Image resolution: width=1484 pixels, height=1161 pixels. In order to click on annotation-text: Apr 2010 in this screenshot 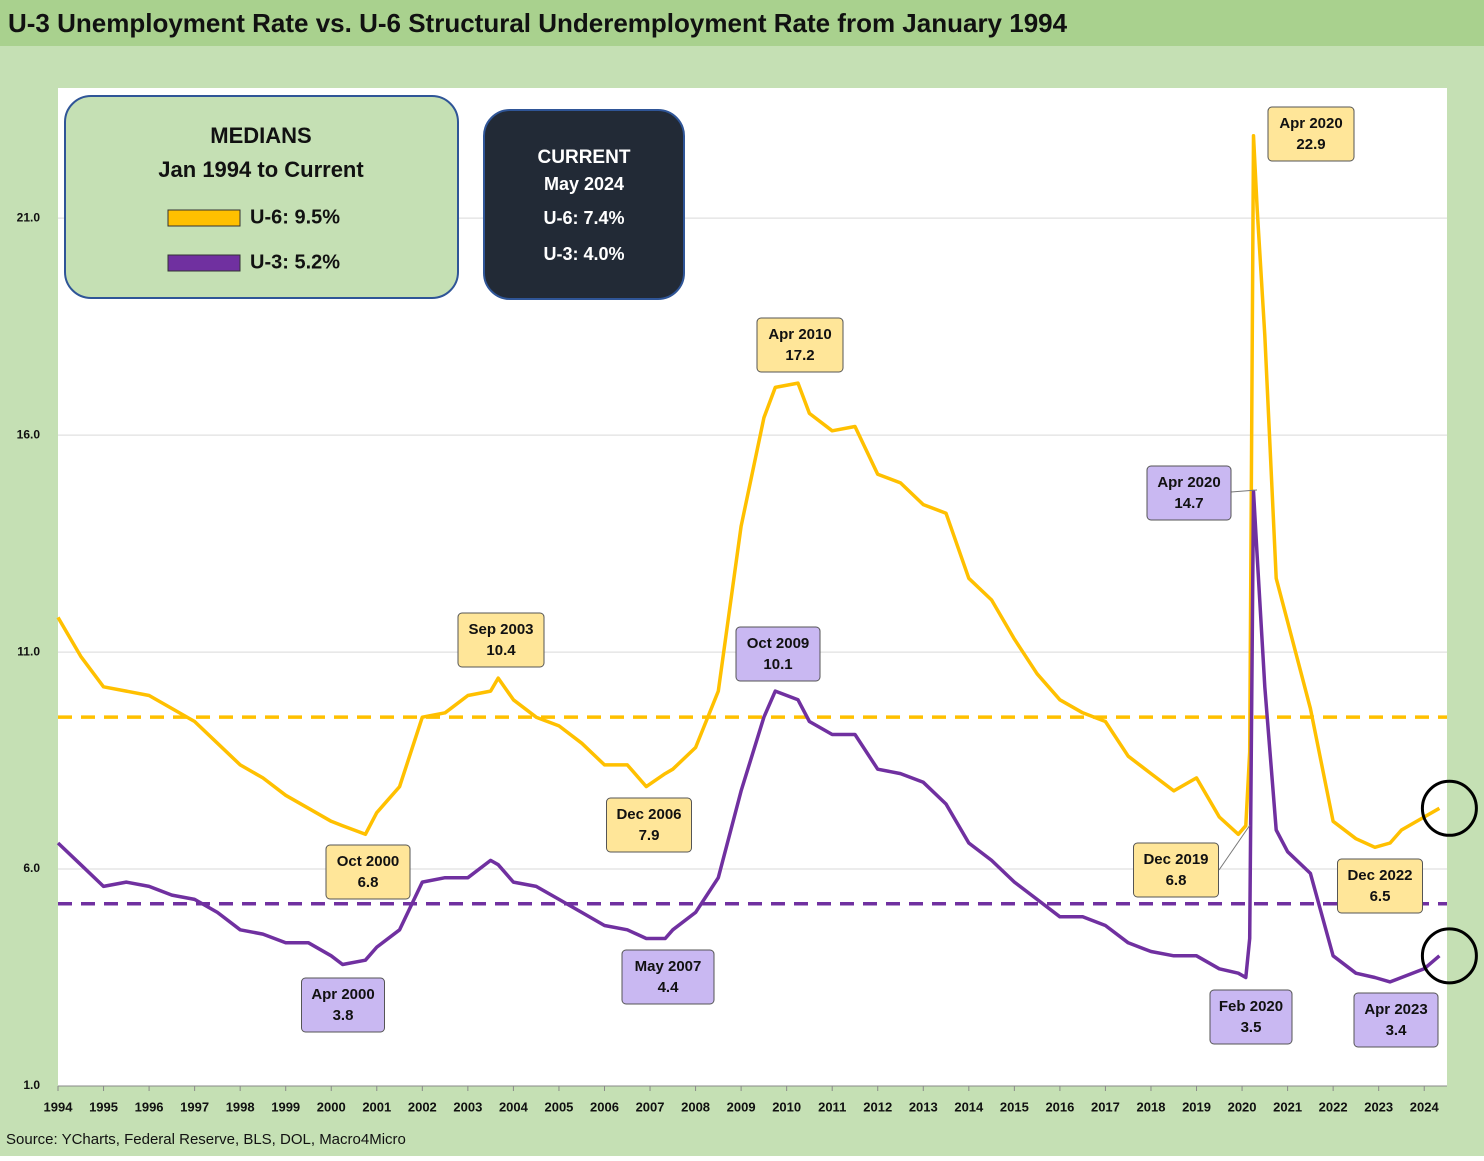, I will do `click(799, 334)`.